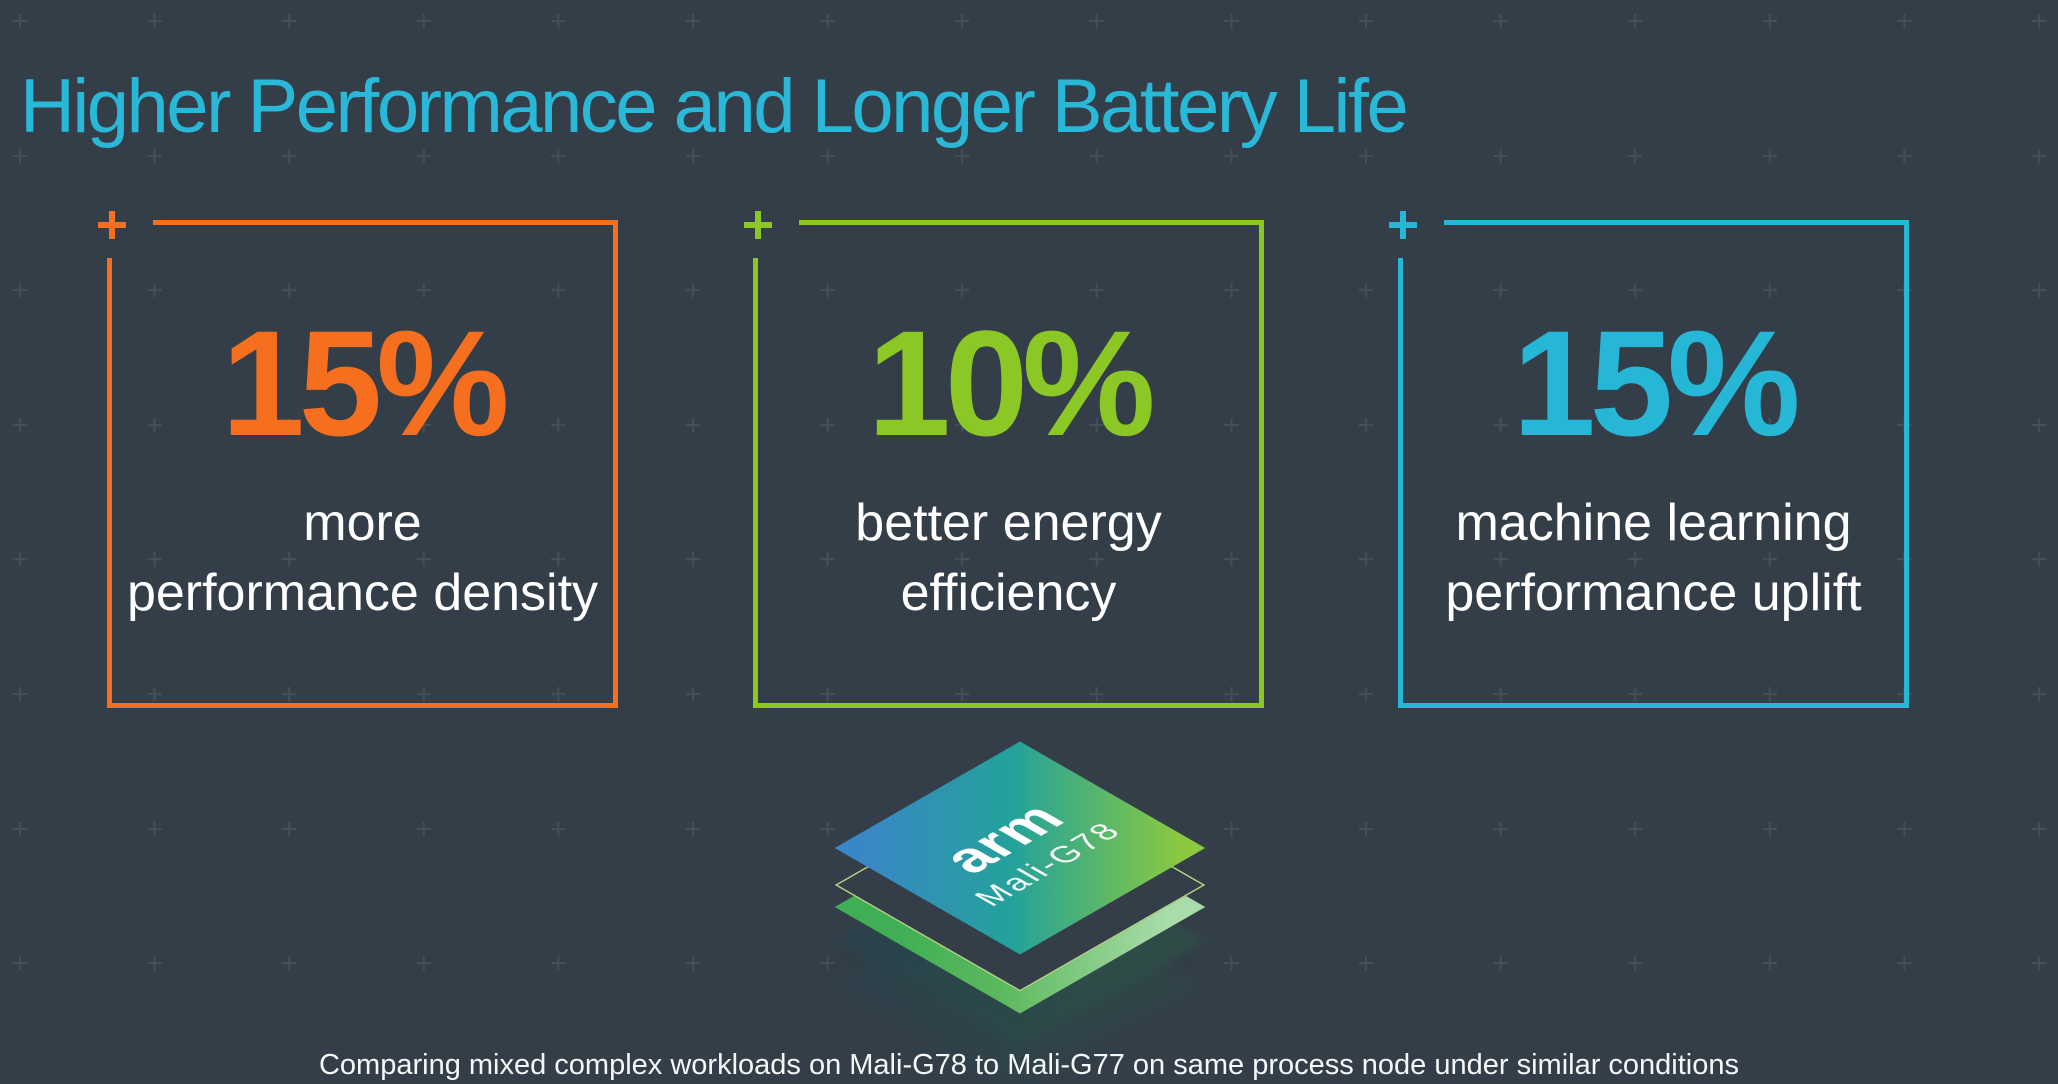 The width and height of the screenshot is (2058, 1084). I want to click on stat-box-performance-density: 15% more performance density, so click(358, 459).